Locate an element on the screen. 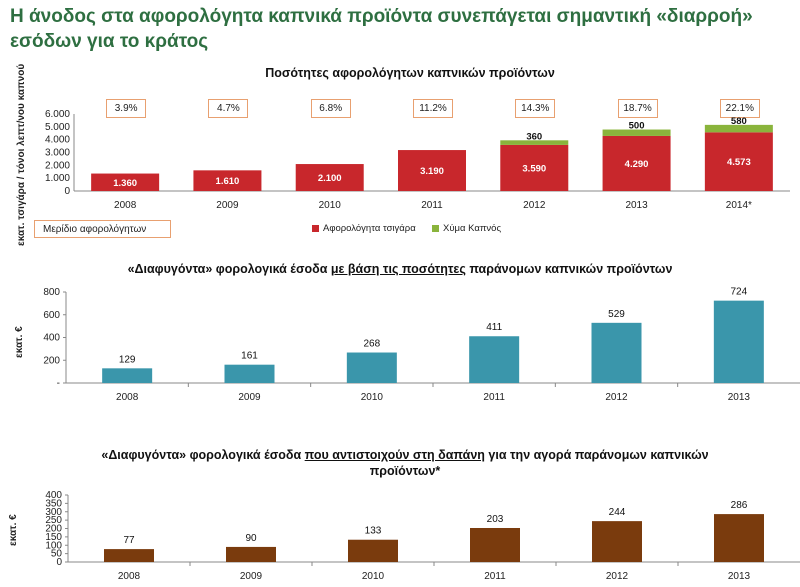  chart3-xtick-label: 2008 is located at coordinates (129, 576).